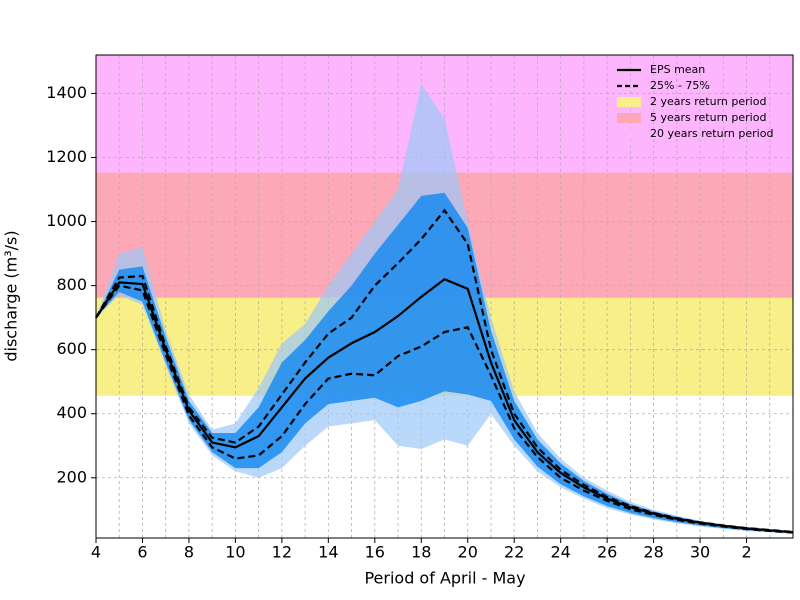 Image resolution: width=800 pixels, height=600 pixels. What do you see at coordinates (328, 552) in the screenshot?
I see `x-tick-label: 14` at bounding box center [328, 552].